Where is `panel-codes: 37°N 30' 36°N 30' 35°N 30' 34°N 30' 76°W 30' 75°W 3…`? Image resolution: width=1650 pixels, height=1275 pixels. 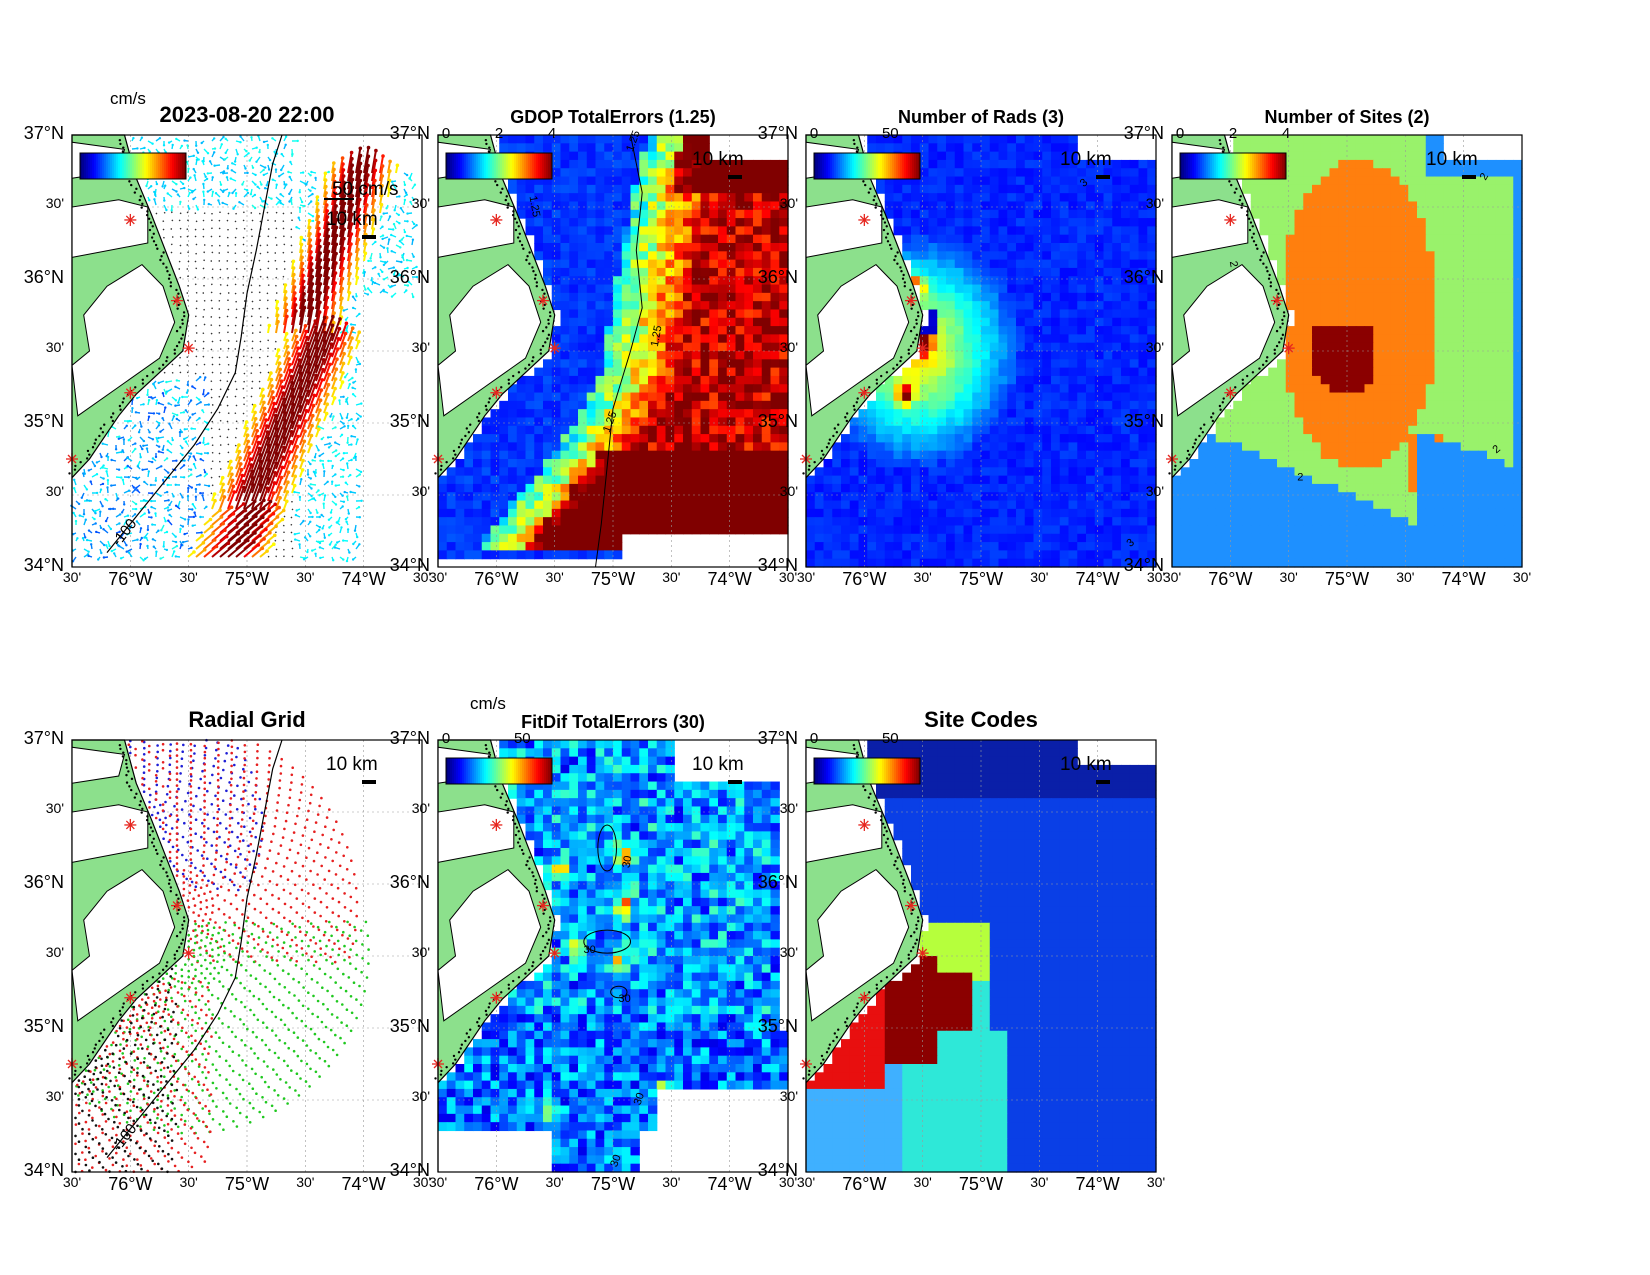
panel-codes: 37°N 30' 36°N 30' 35°N 30' 34°N 30' 76°W 30' 75°W 3… is located at coordinates (961, 950).